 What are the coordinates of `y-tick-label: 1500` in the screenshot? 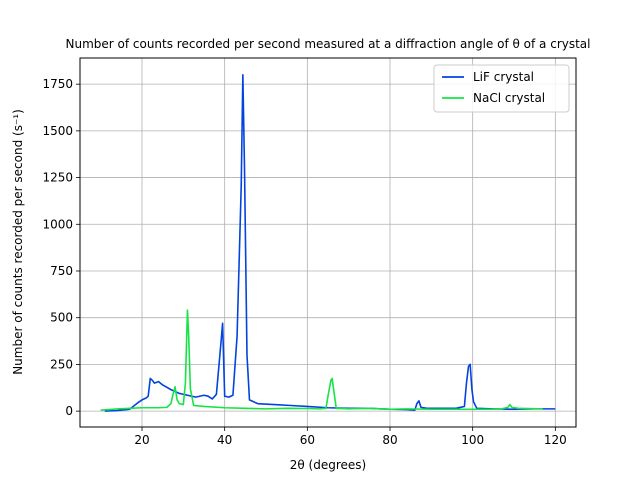 It's located at (57, 131).